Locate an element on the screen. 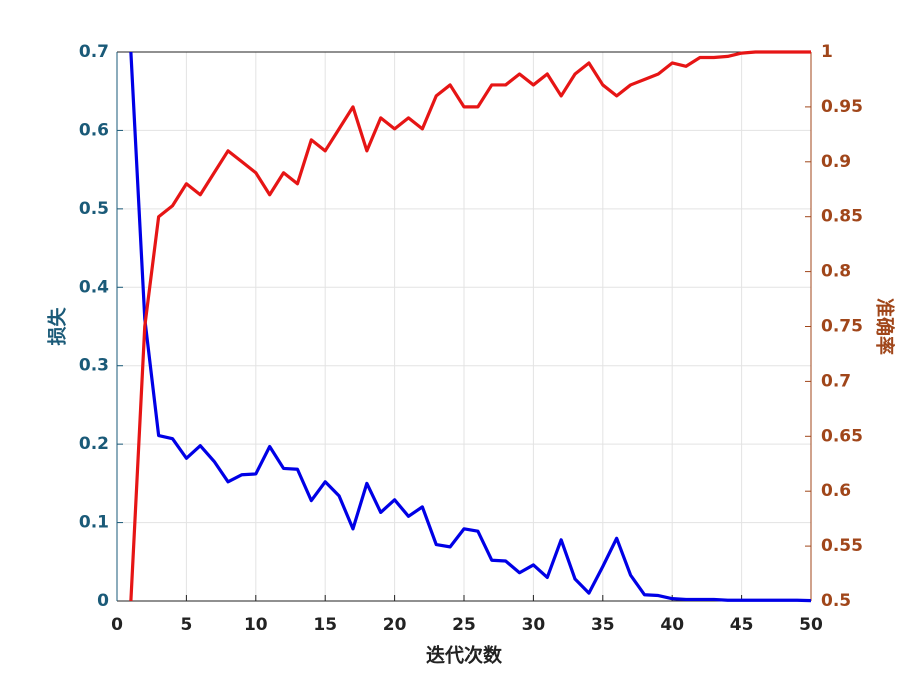 This screenshot has height=675, width=900. x-tick-label: 15 is located at coordinates (325, 625).